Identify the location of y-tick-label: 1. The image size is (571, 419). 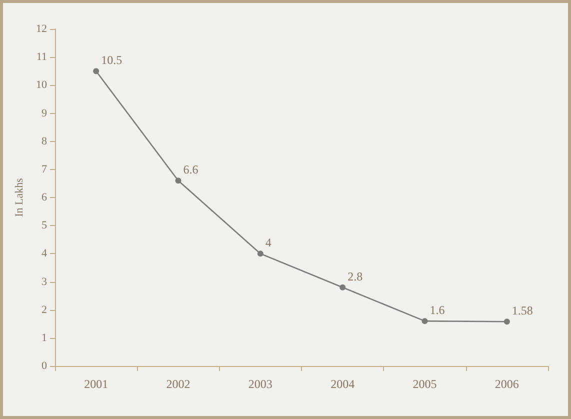
(44, 338).